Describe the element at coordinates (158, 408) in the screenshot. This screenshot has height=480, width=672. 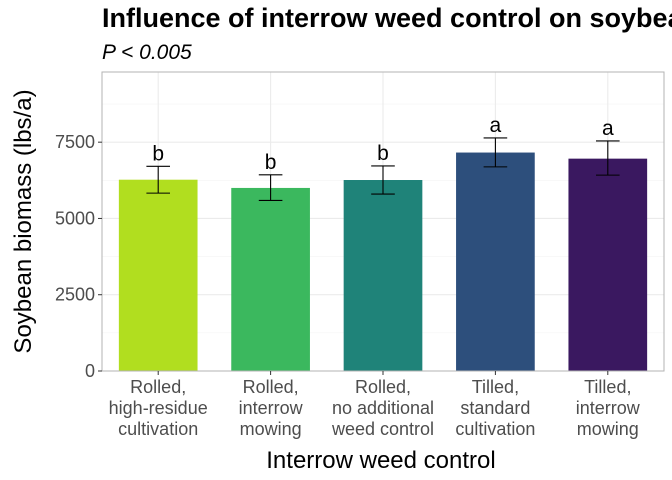
I see `x-tick-label: Rolled, high-residue cultivation` at that location.